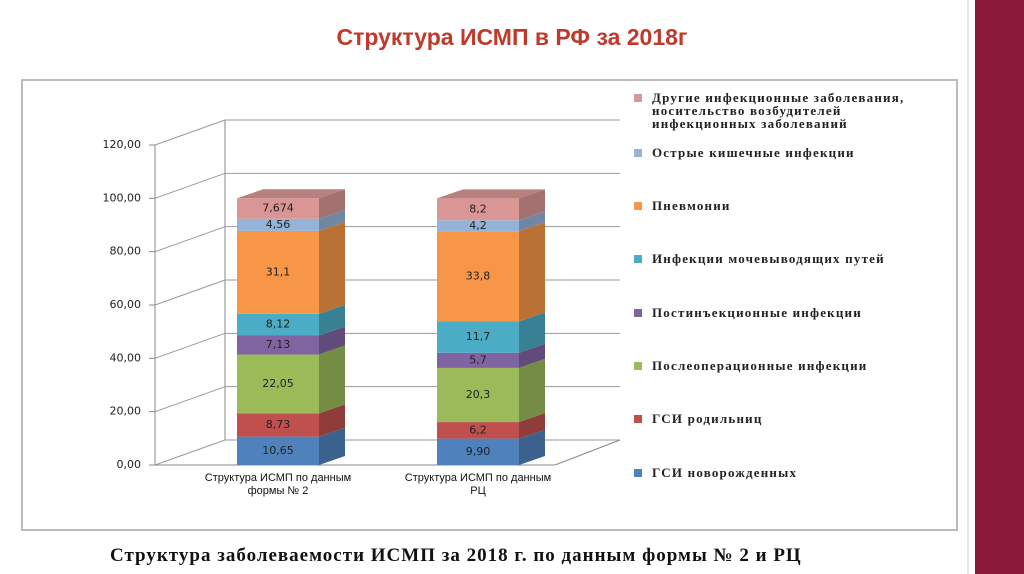  I want to click on slide-title: Структура ИСМП в РФ за 2018г, so click(512, 37).